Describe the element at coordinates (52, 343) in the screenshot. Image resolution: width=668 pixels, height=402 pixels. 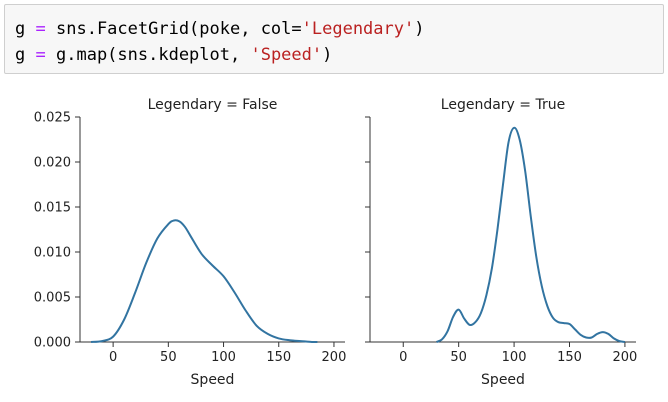
I see `y-tick-label: 0.000` at that location.